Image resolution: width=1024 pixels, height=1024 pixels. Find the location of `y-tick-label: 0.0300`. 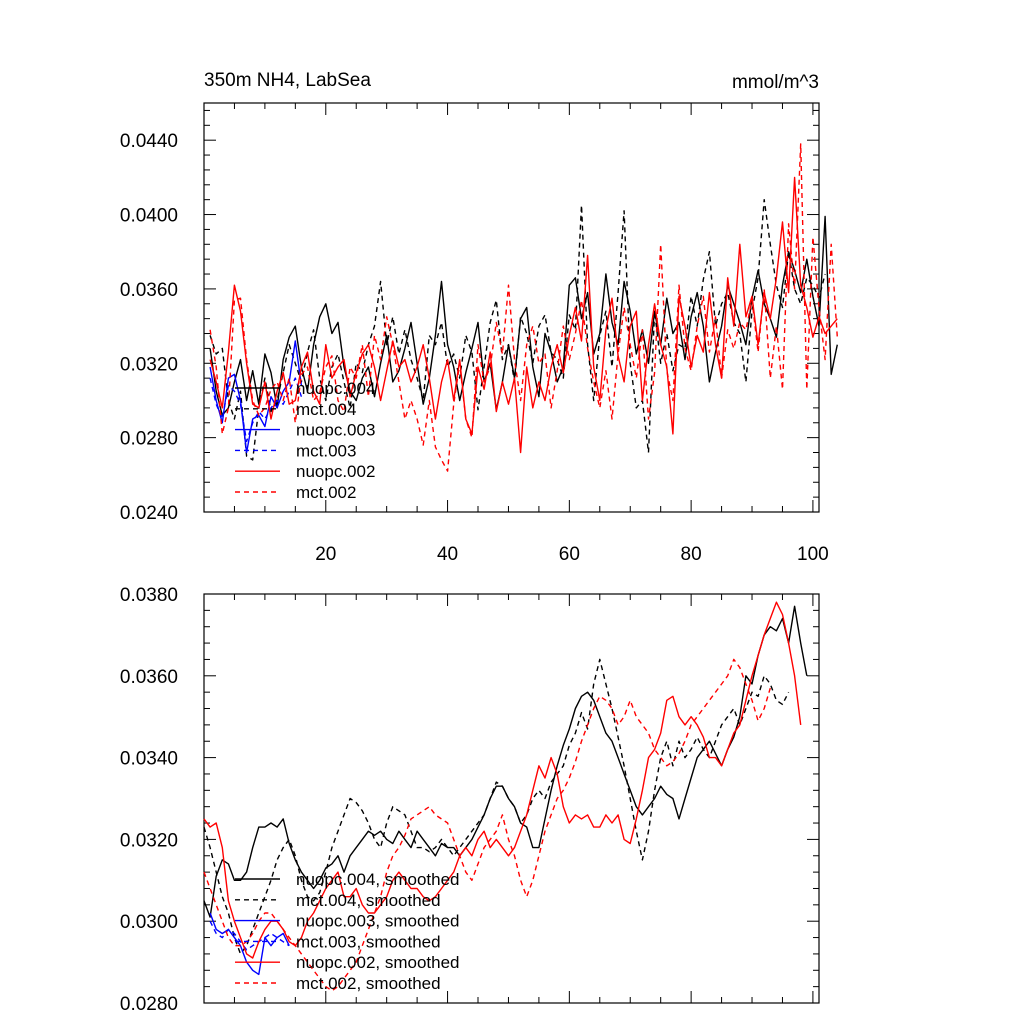

y-tick-label: 0.0300 is located at coordinates (149, 922).